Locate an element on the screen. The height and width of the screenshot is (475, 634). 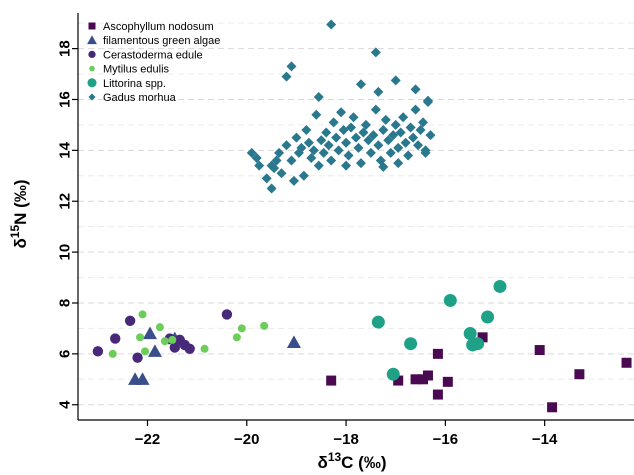
legend-label: filamentous green algae is located at coordinates (161, 41).